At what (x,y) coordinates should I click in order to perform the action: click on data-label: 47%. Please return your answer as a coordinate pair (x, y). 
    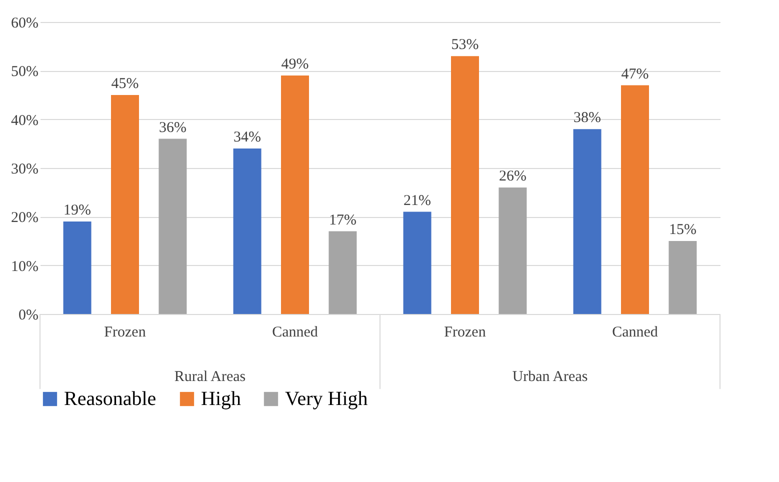
    Looking at the image, I should click on (635, 74).